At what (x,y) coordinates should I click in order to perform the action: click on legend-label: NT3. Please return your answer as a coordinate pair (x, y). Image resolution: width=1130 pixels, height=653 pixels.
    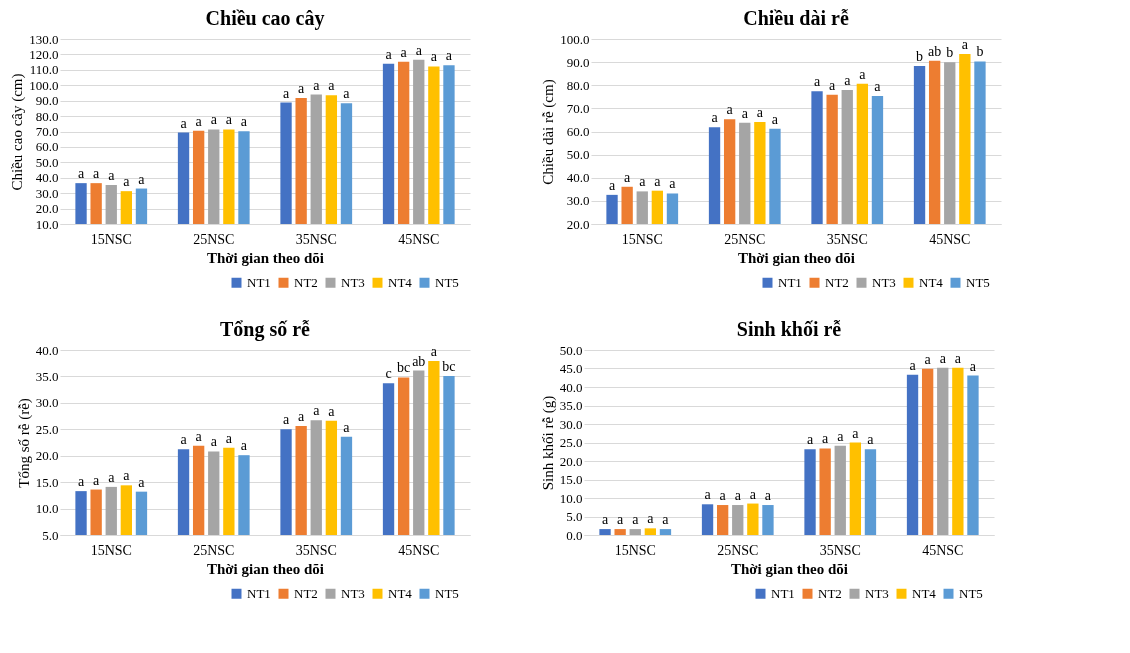
    Looking at the image, I should click on (353, 282).